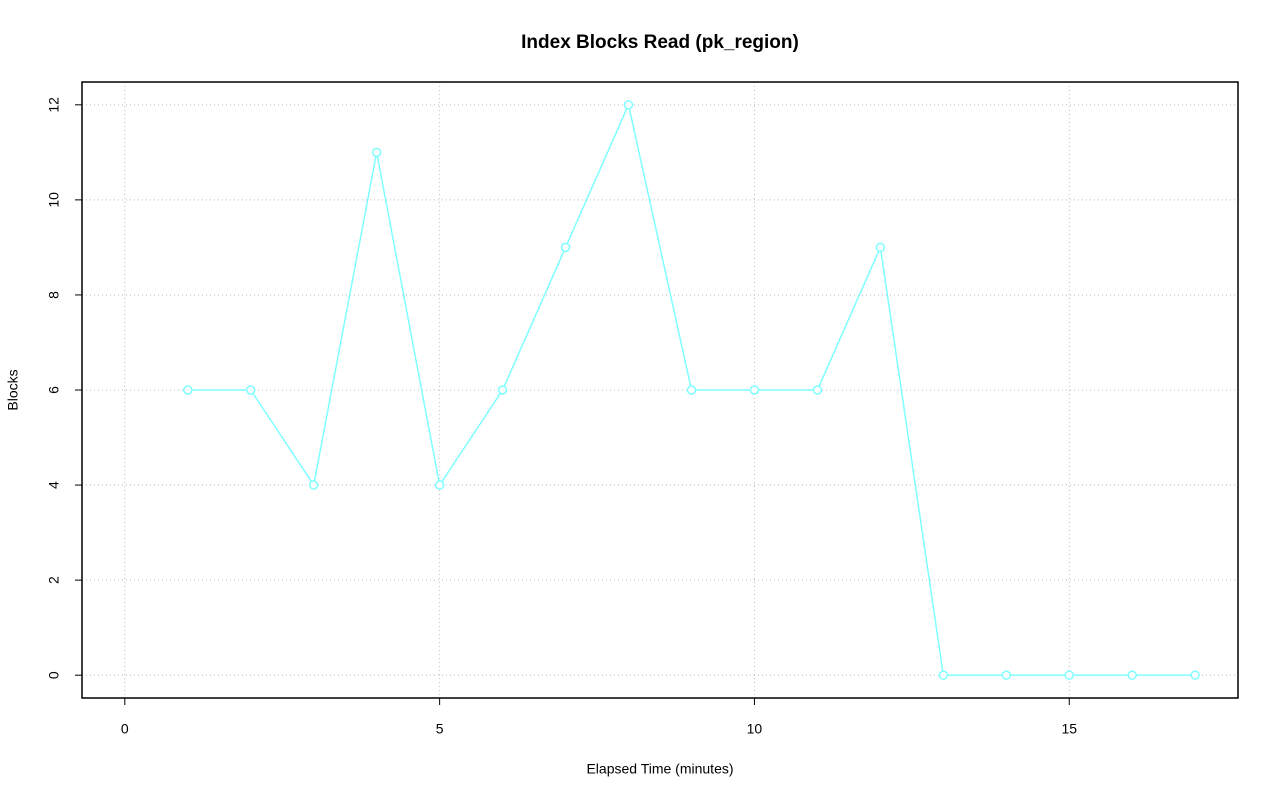  What do you see at coordinates (125, 729) in the screenshot?
I see `x-tick-label: 0` at bounding box center [125, 729].